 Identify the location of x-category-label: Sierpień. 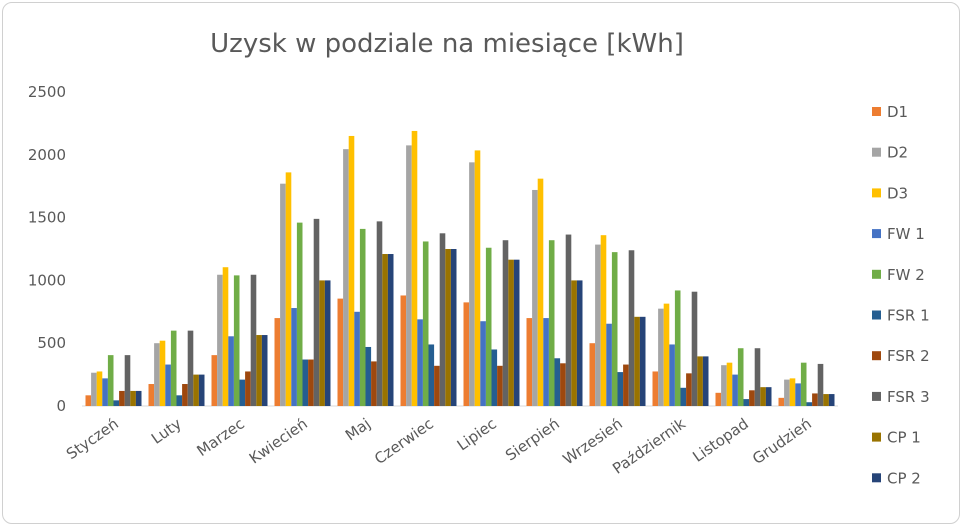
(532, 440).